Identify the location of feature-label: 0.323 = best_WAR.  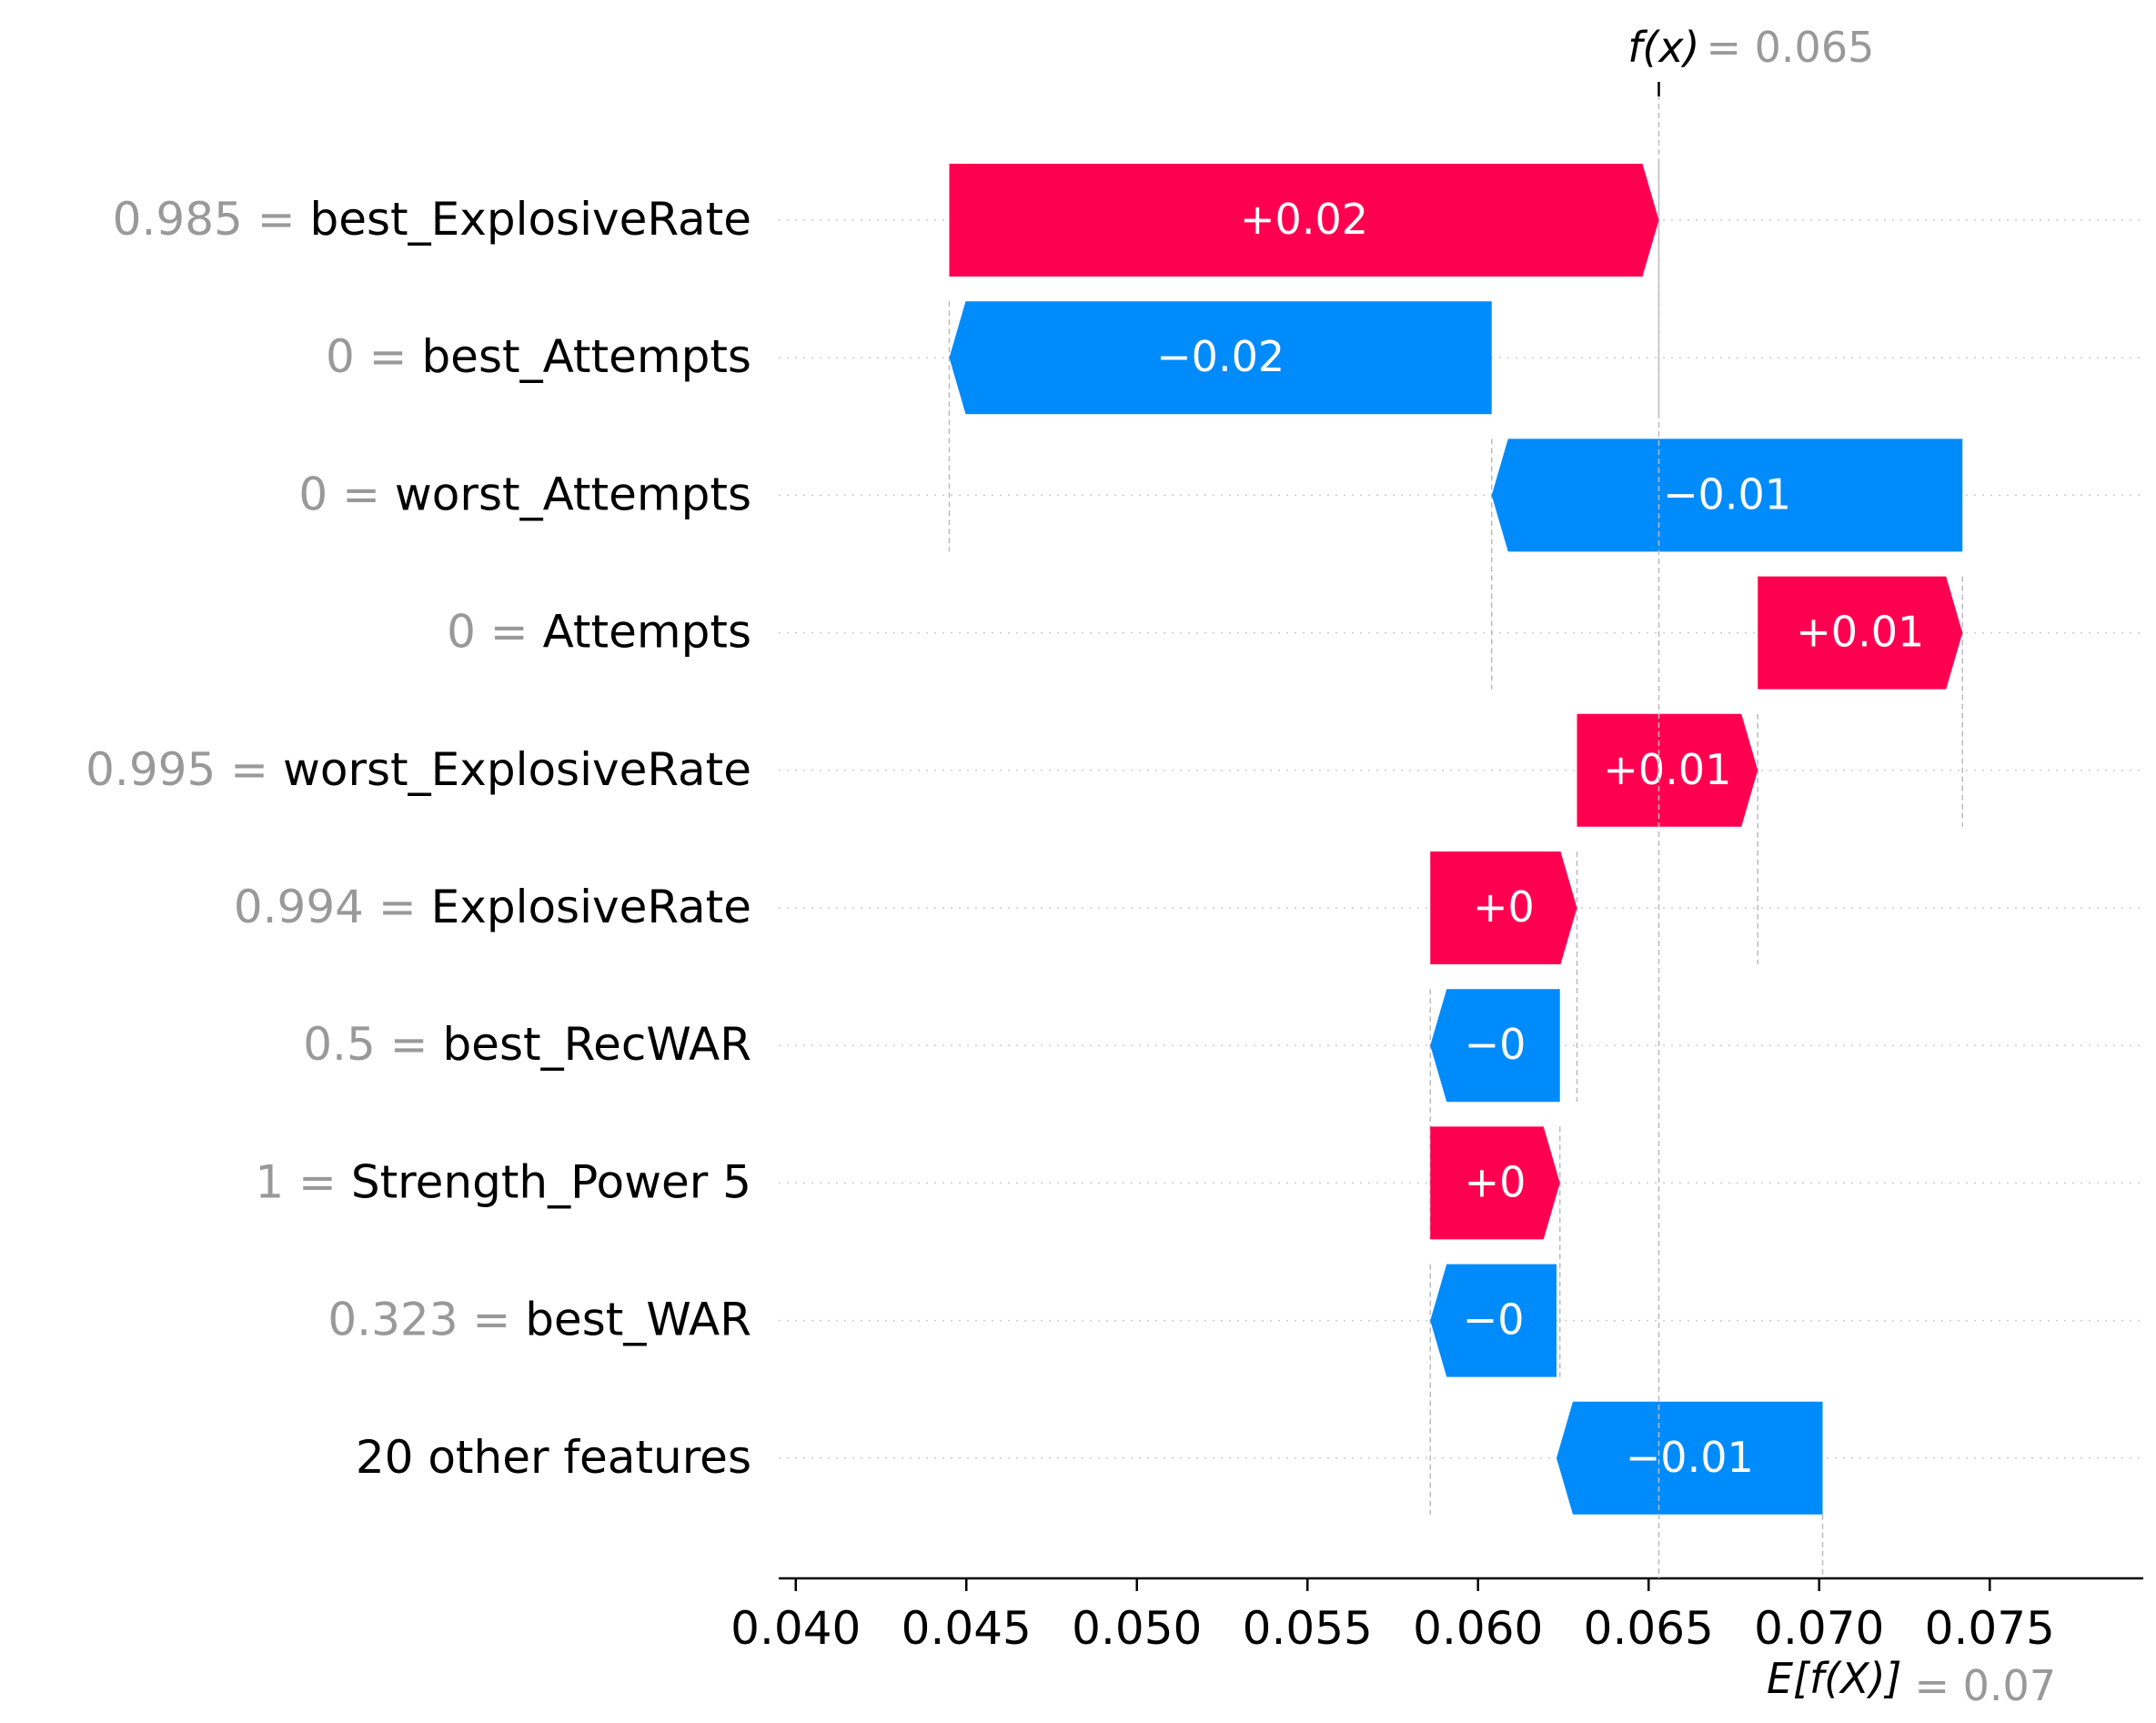
(539, 1320).